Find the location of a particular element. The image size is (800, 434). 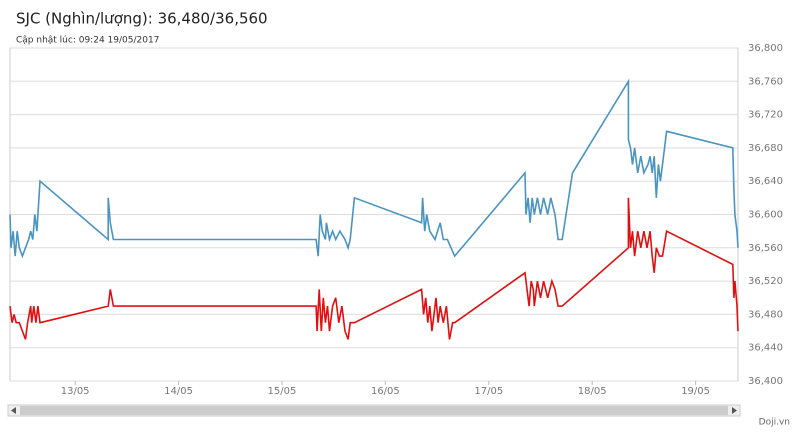

y-tick-label: 36,560 is located at coordinates (765, 248).